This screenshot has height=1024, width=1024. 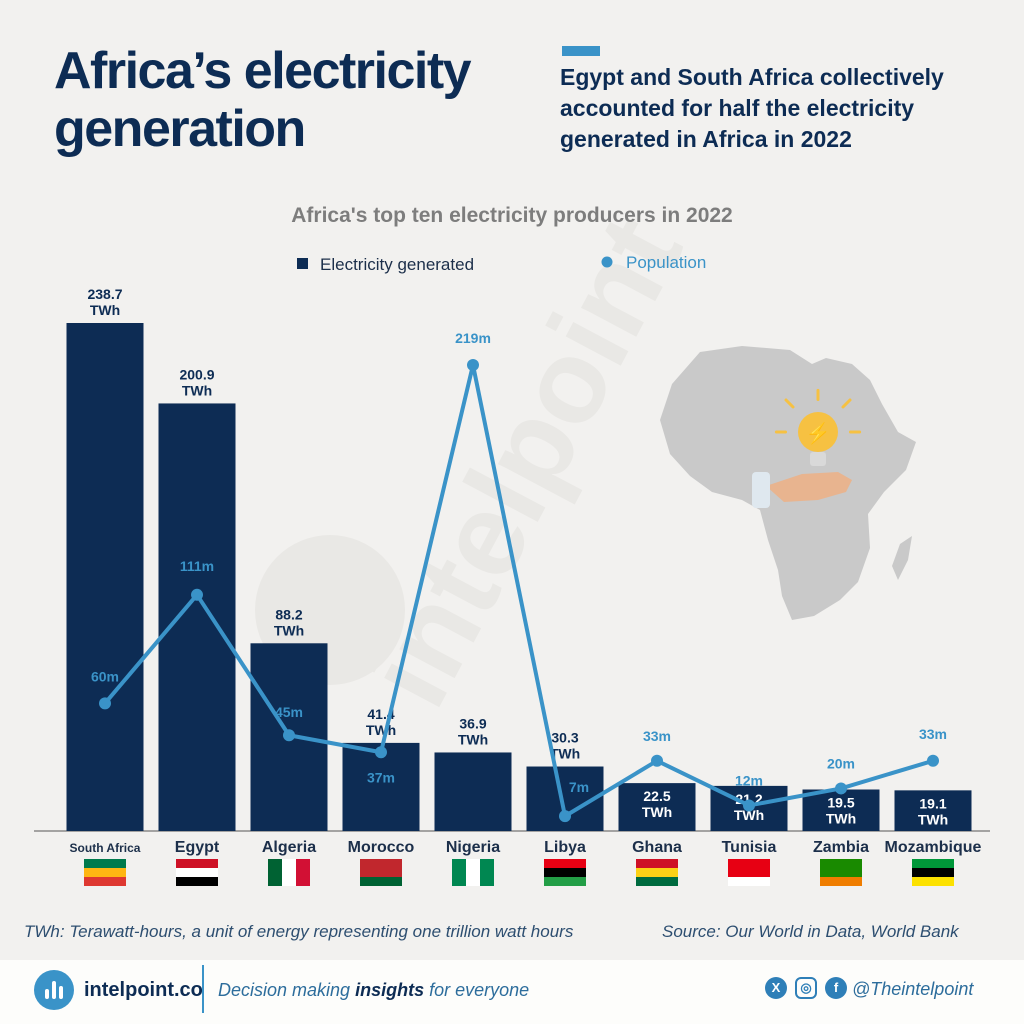 I want to click on lightbulb-base-icon, so click(x=818, y=459).